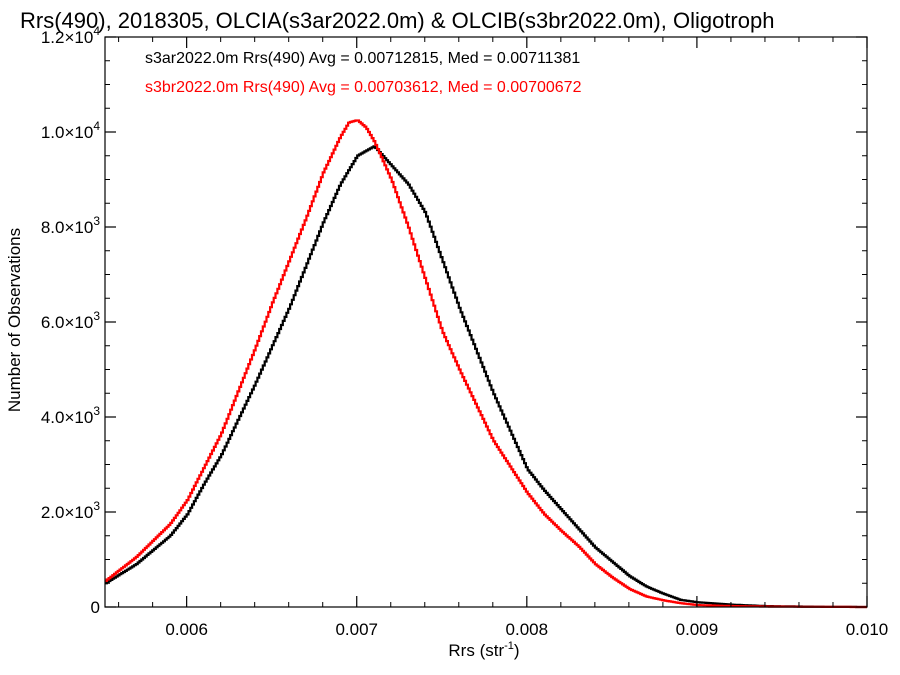  I want to click on y-tick-label: 1.2×10⁴, so click(70, 35).